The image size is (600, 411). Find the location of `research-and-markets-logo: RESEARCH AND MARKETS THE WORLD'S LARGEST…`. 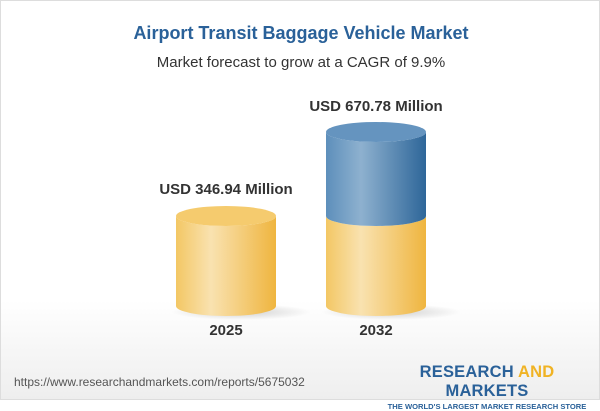

research-and-markets-logo: RESEARCH AND MARKETS THE WORLD'S LARGEST… is located at coordinates (487, 387).